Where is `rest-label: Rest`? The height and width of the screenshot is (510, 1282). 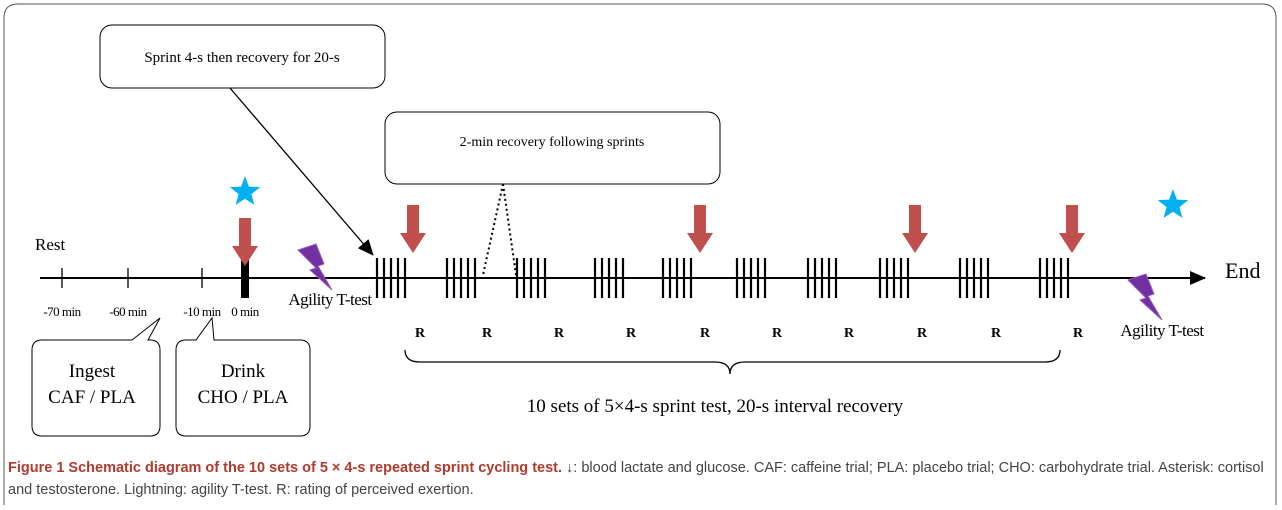
rest-label: Rest is located at coordinates (50, 244).